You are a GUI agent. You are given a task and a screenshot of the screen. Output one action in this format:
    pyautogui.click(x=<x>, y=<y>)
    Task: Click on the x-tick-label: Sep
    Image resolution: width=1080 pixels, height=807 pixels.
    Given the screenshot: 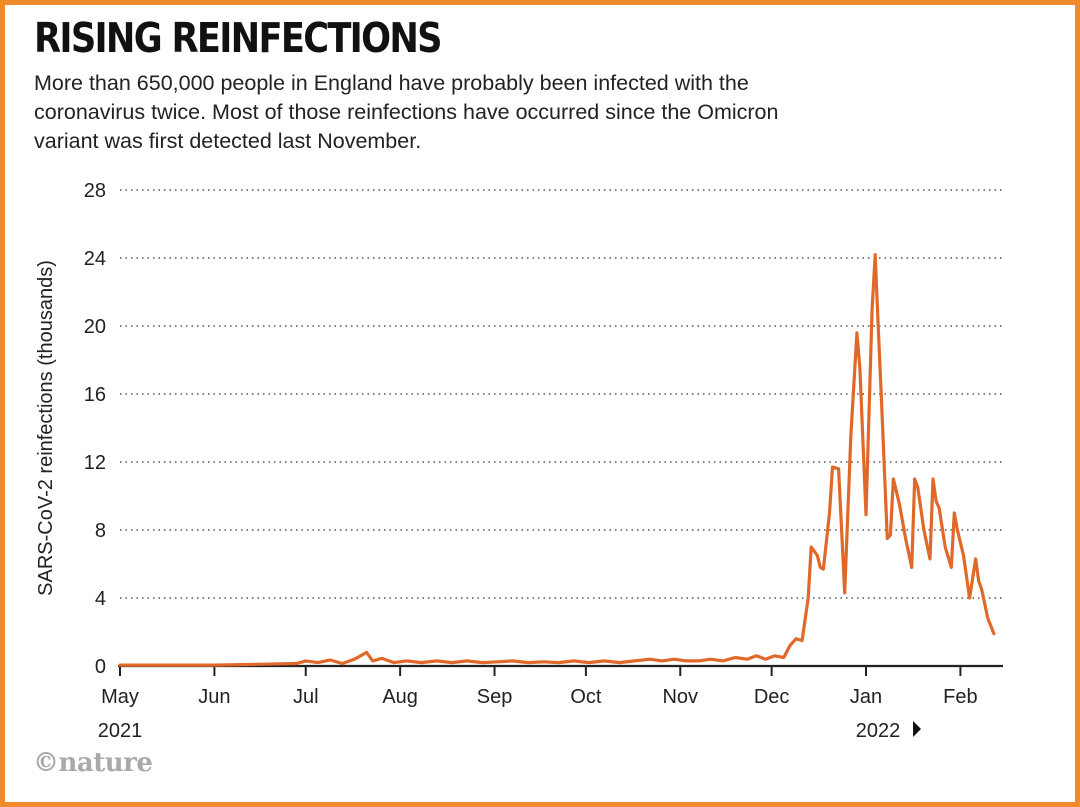 What is the action you would take?
    pyautogui.click(x=495, y=697)
    